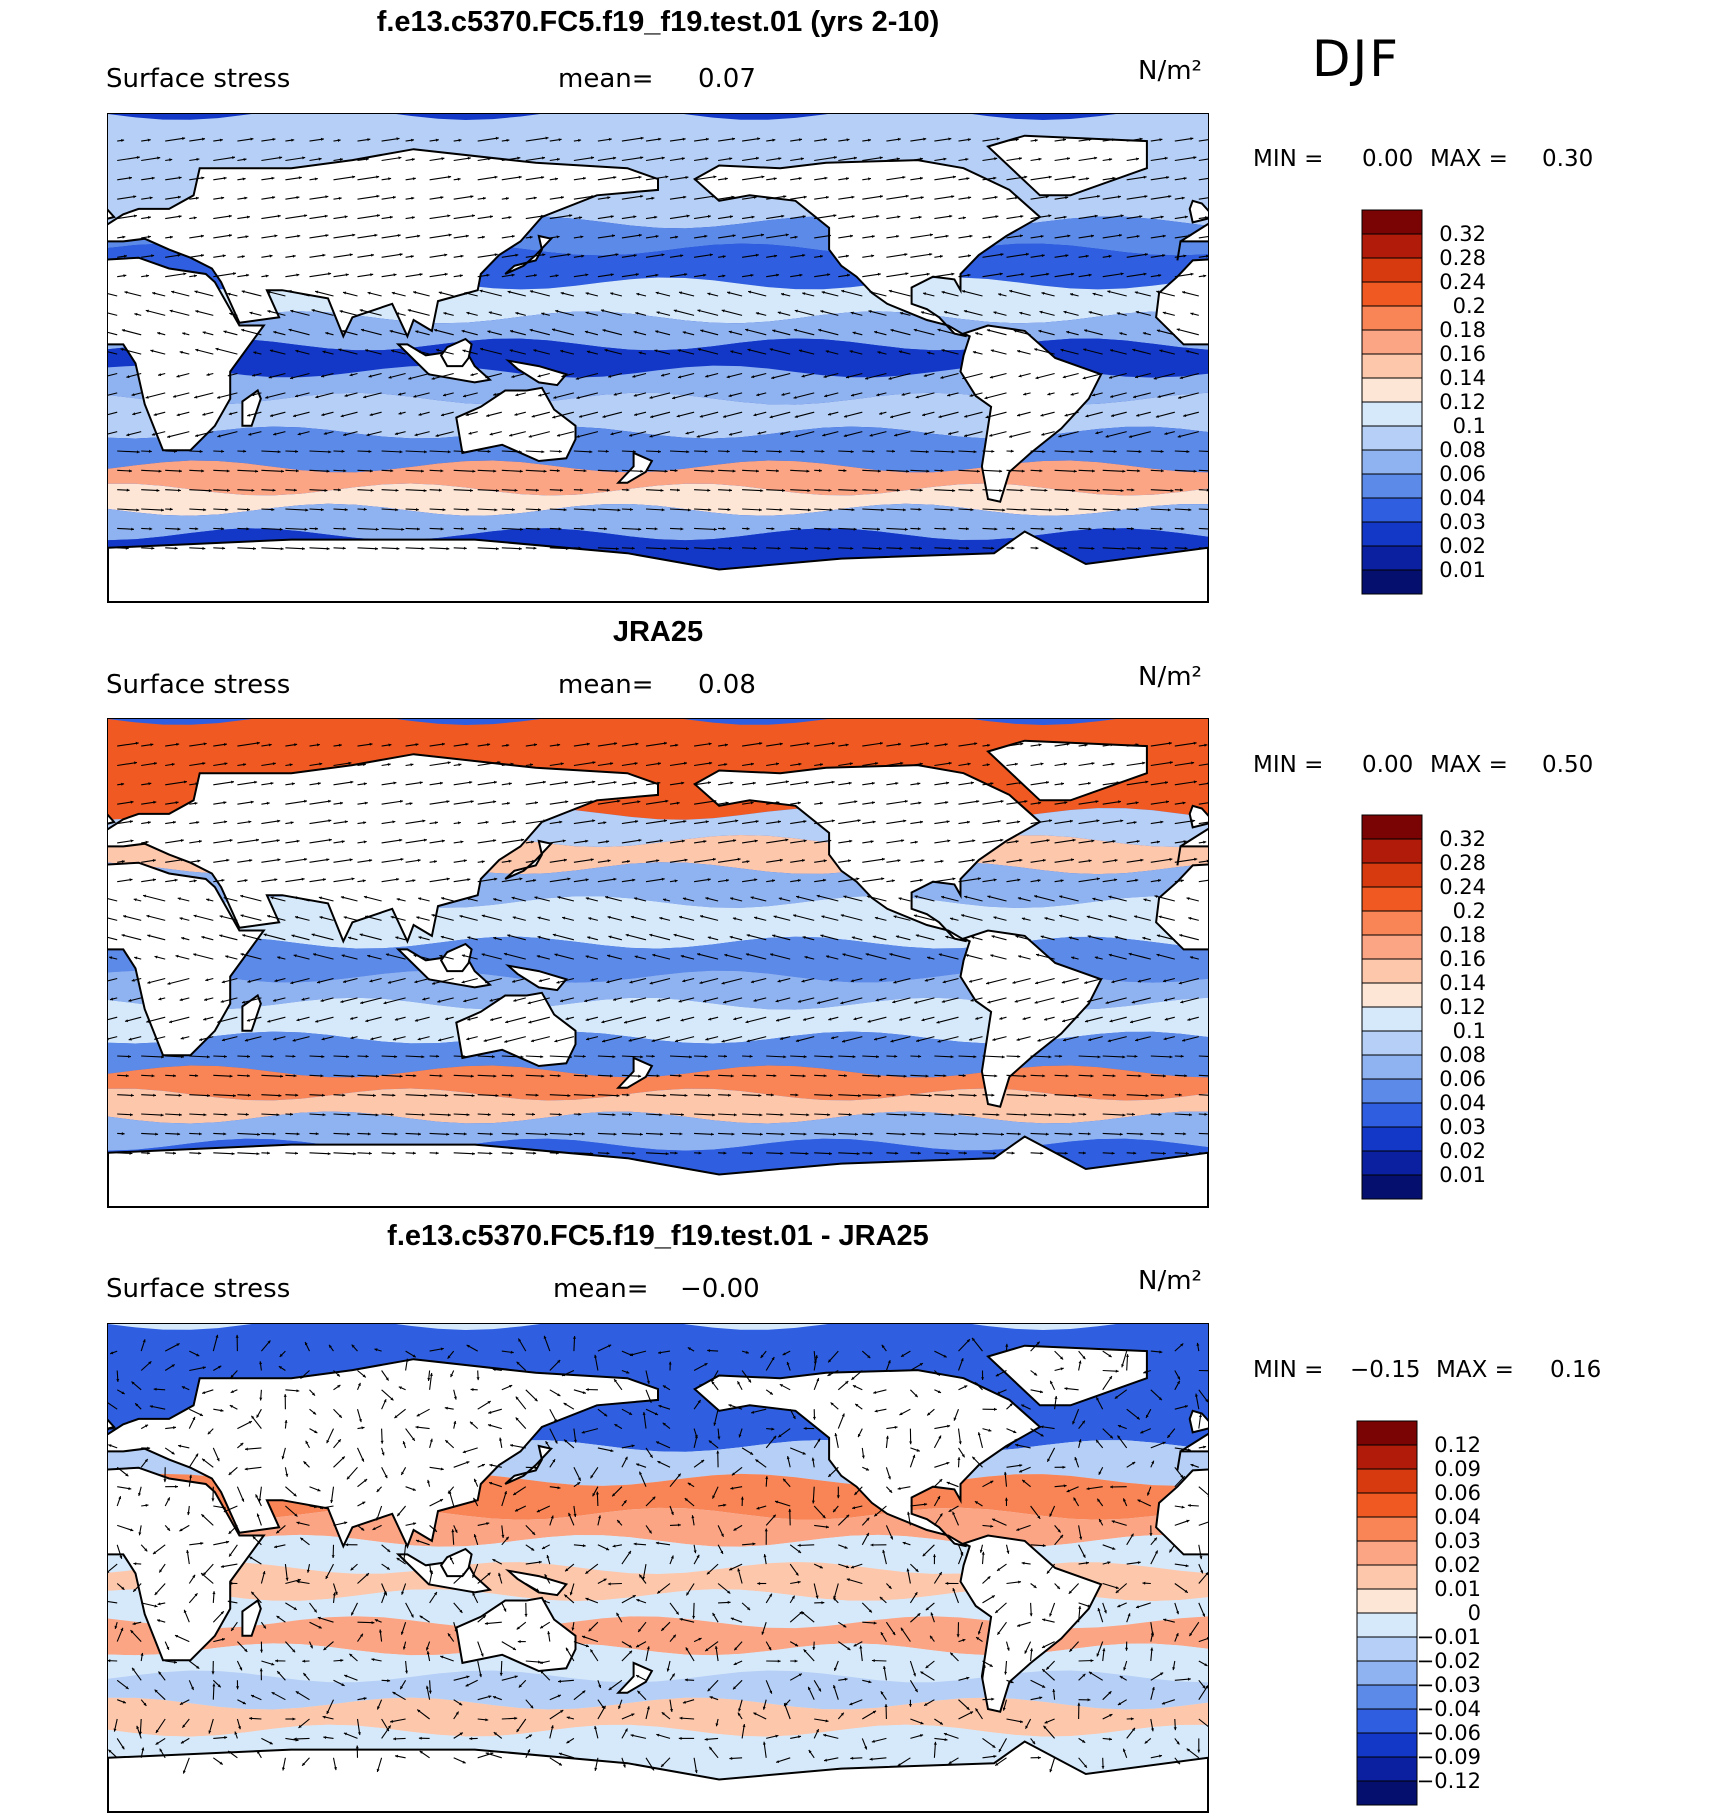 This screenshot has width=1710, height=1815. I want to click on stress-band, so click(658, 1554).